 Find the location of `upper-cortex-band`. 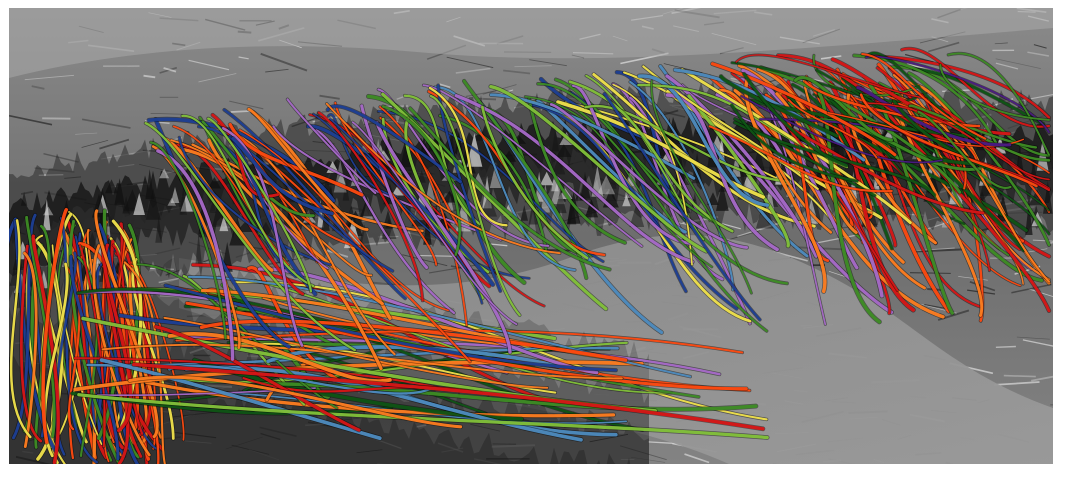

upper-cortex-band is located at coordinates (531, 43).